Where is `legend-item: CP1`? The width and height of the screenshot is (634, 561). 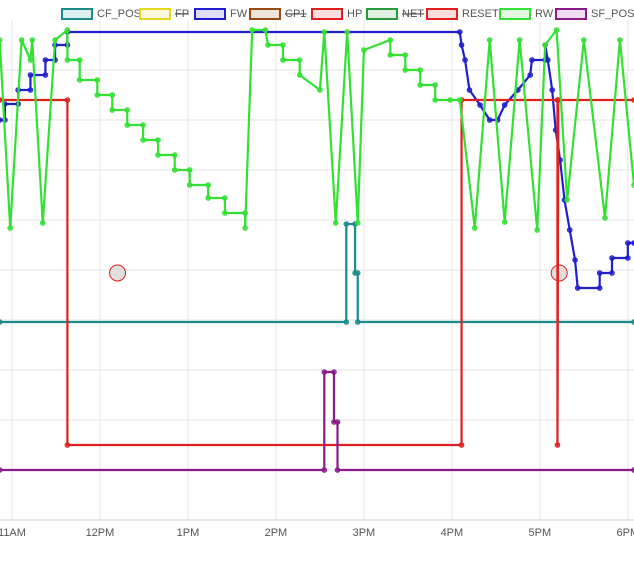
legend-item: CP1 is located at coordinates (278, 14).